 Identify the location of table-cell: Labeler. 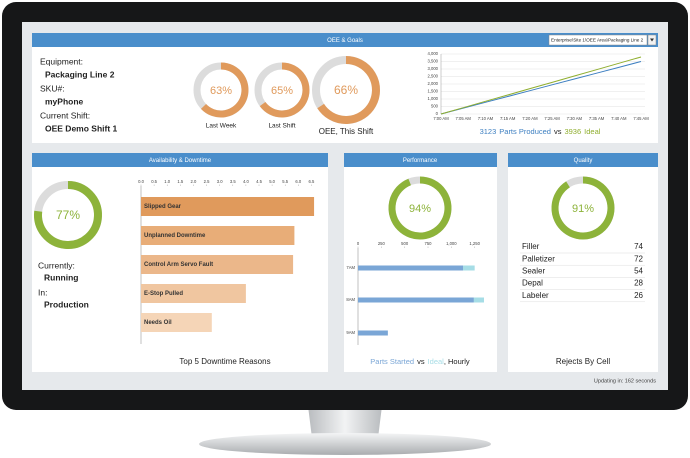
(535, 295).